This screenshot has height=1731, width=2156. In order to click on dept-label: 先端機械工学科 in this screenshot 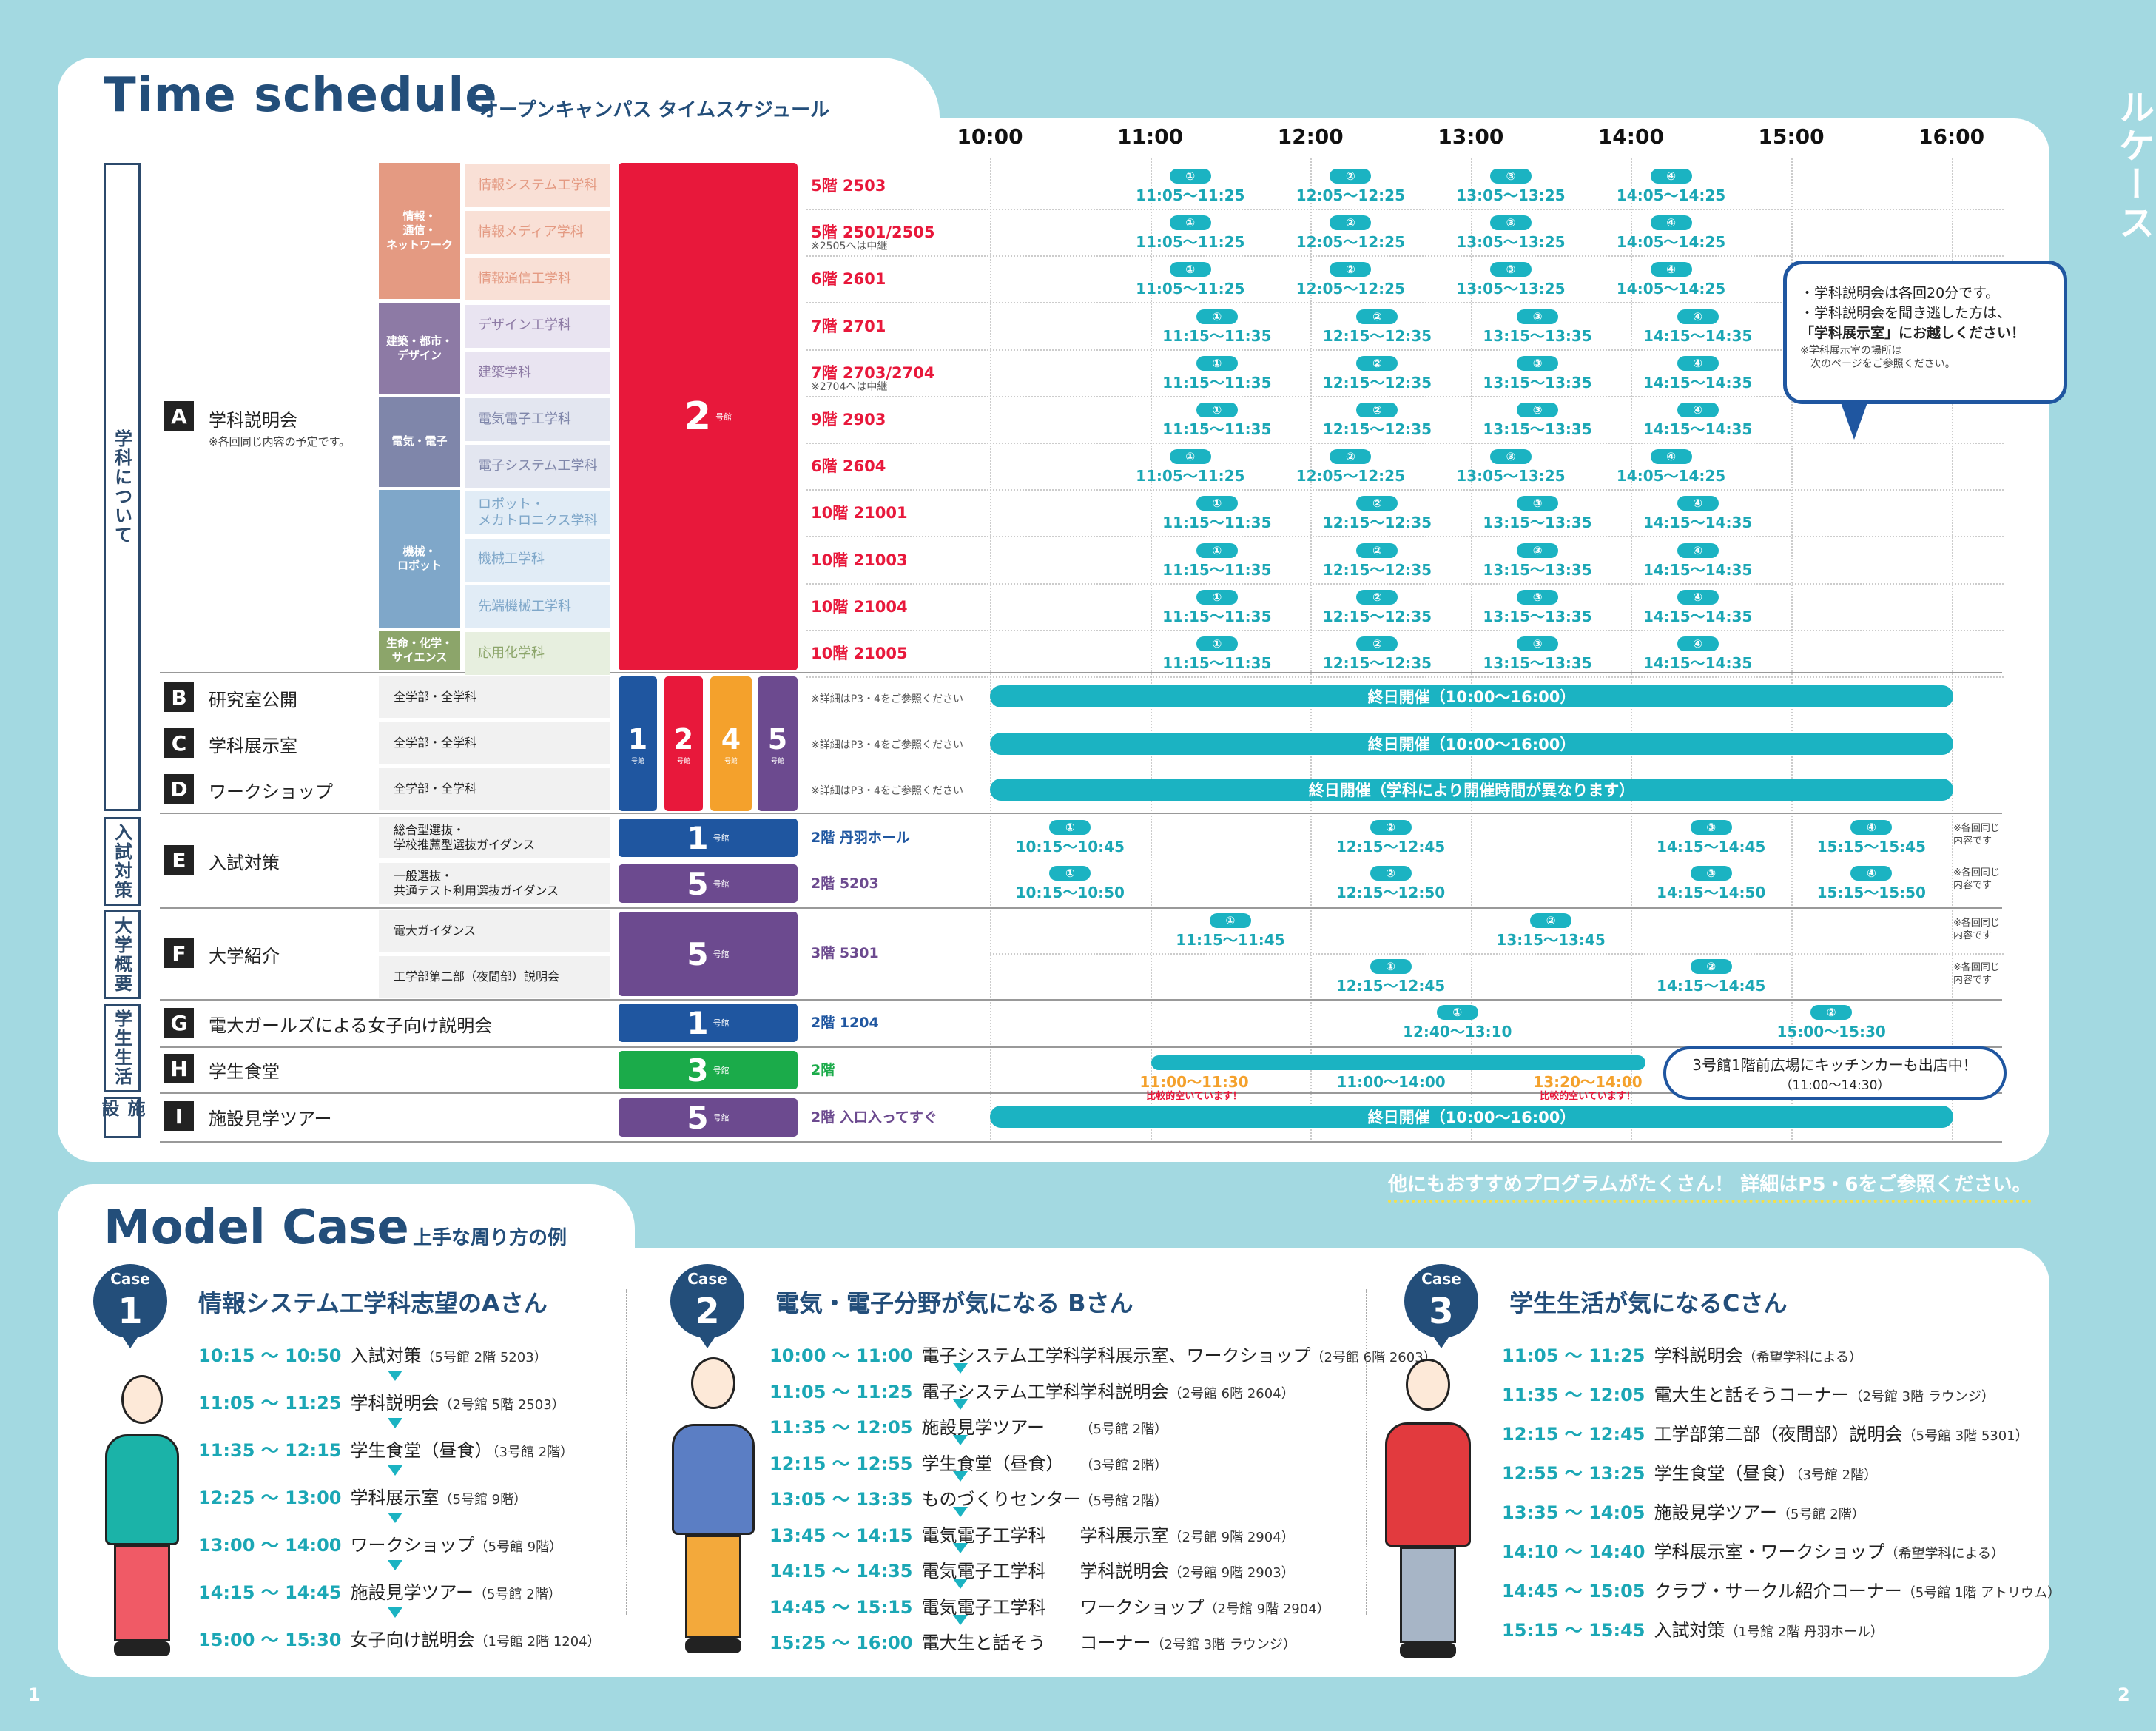, I will do `click(537, 606)`.